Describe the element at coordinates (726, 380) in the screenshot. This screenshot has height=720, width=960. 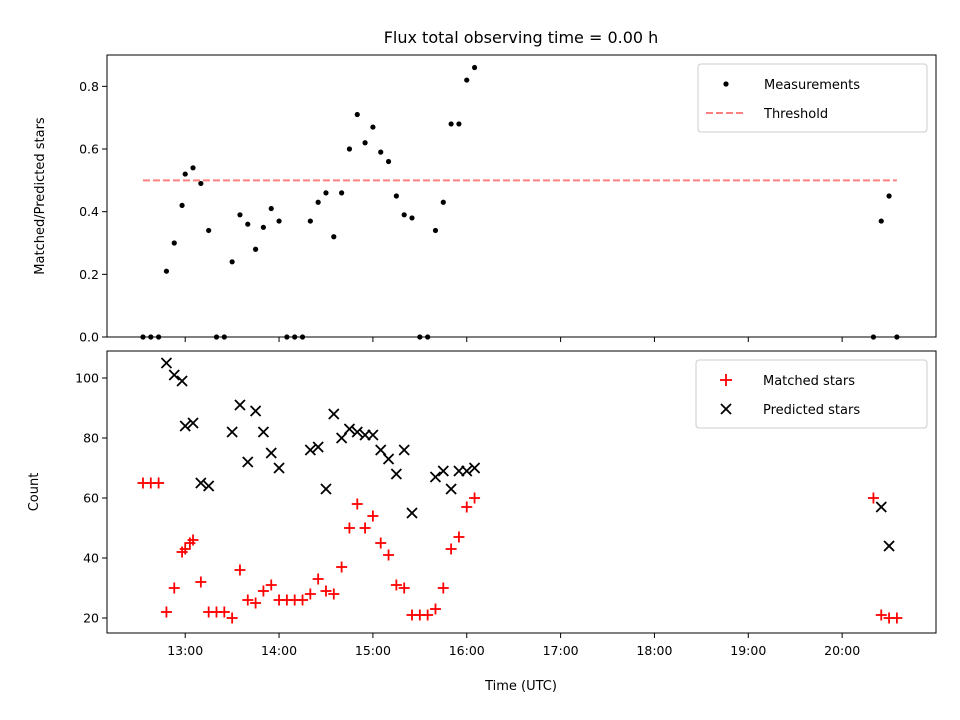
I see `legend-matched-marker` at that location.